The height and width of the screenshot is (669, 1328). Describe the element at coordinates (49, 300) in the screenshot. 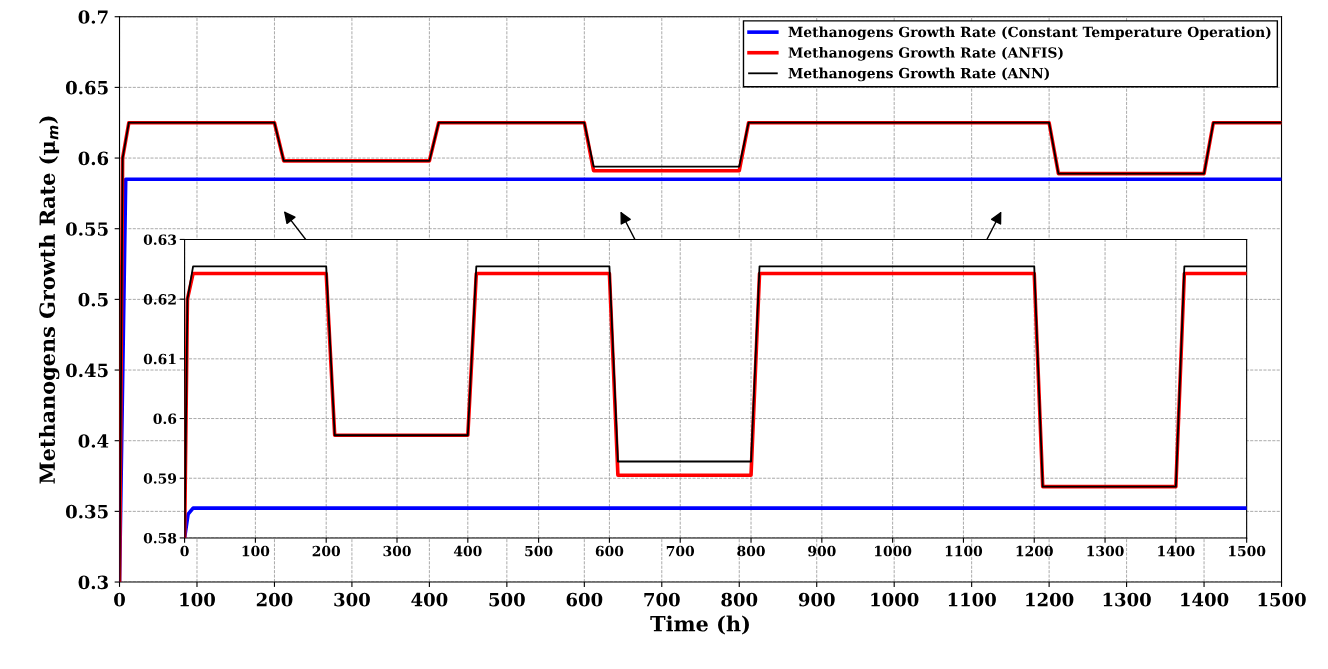

I see `y-axis-title: Methanogens Growth Rate (μ$_{m}$)` at that location.